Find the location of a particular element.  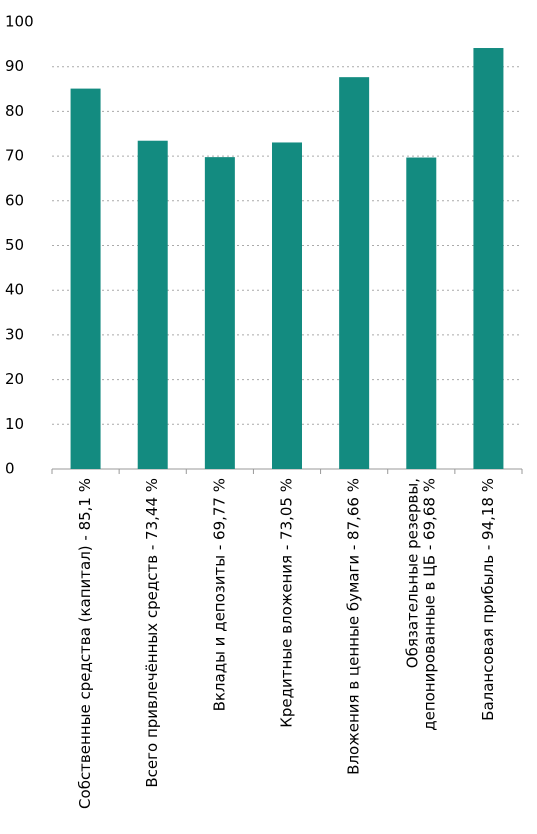

x-tick-label: Собственные средства (капитал) - 85,1 % is located at coordinates (85, 643).